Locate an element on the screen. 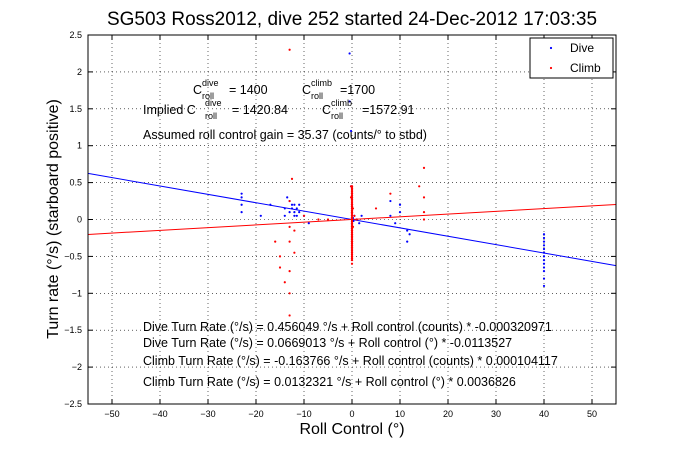 This screenshot has width=681, height=454. x-tick-label: −10 is located at coordinates (303, 414).